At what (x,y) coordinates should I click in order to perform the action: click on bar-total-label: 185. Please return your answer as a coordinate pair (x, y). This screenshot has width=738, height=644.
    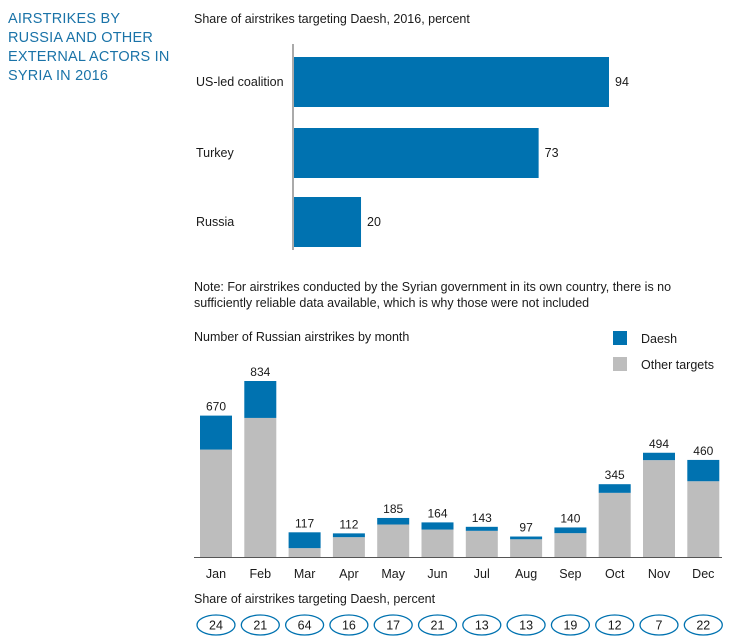
    Looking at the image, I should click on (393, 509).